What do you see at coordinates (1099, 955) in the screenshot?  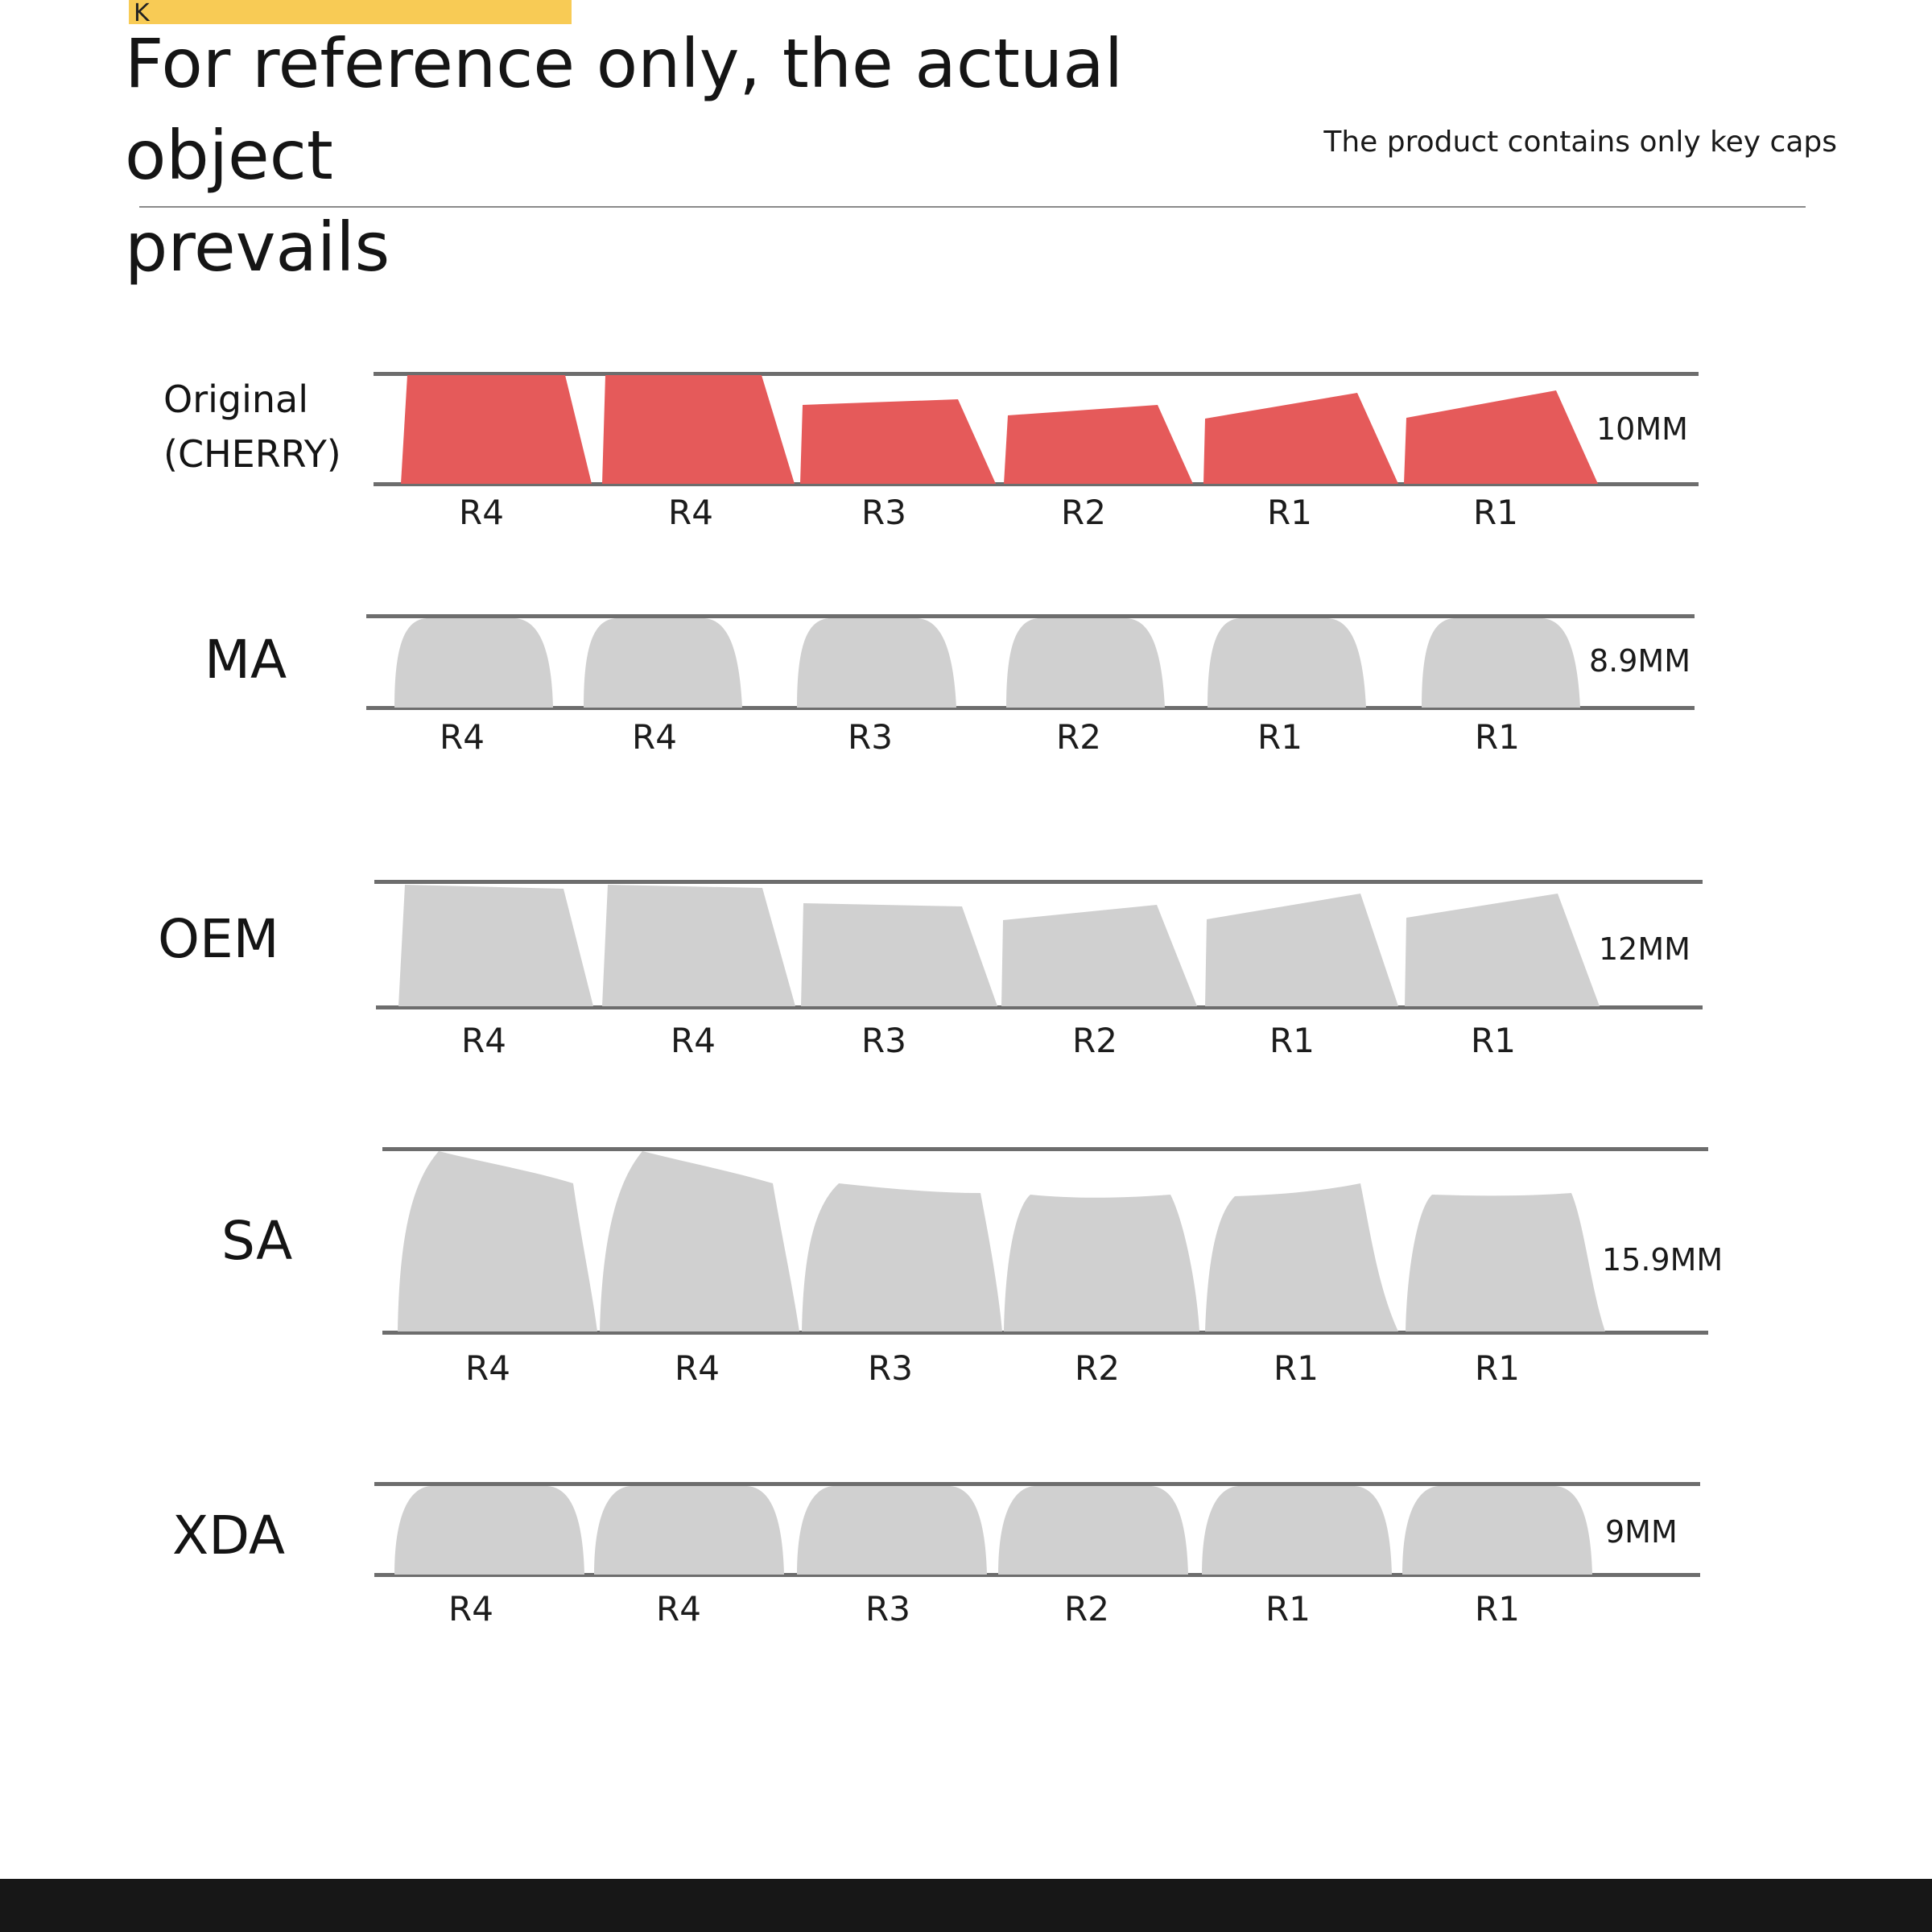 I see `oem-keycap-r2` at bounding box center [1099, 955].